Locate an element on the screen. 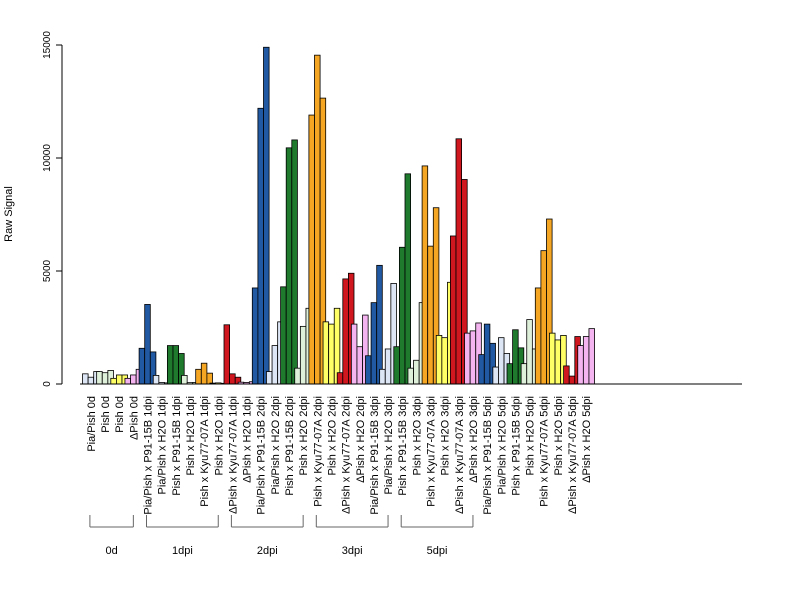 Image resolution: width=800 pixels, height=600 pixels. x-tick-label: ΔPish x H2O 5dpi is located at coordinates (587, 439).